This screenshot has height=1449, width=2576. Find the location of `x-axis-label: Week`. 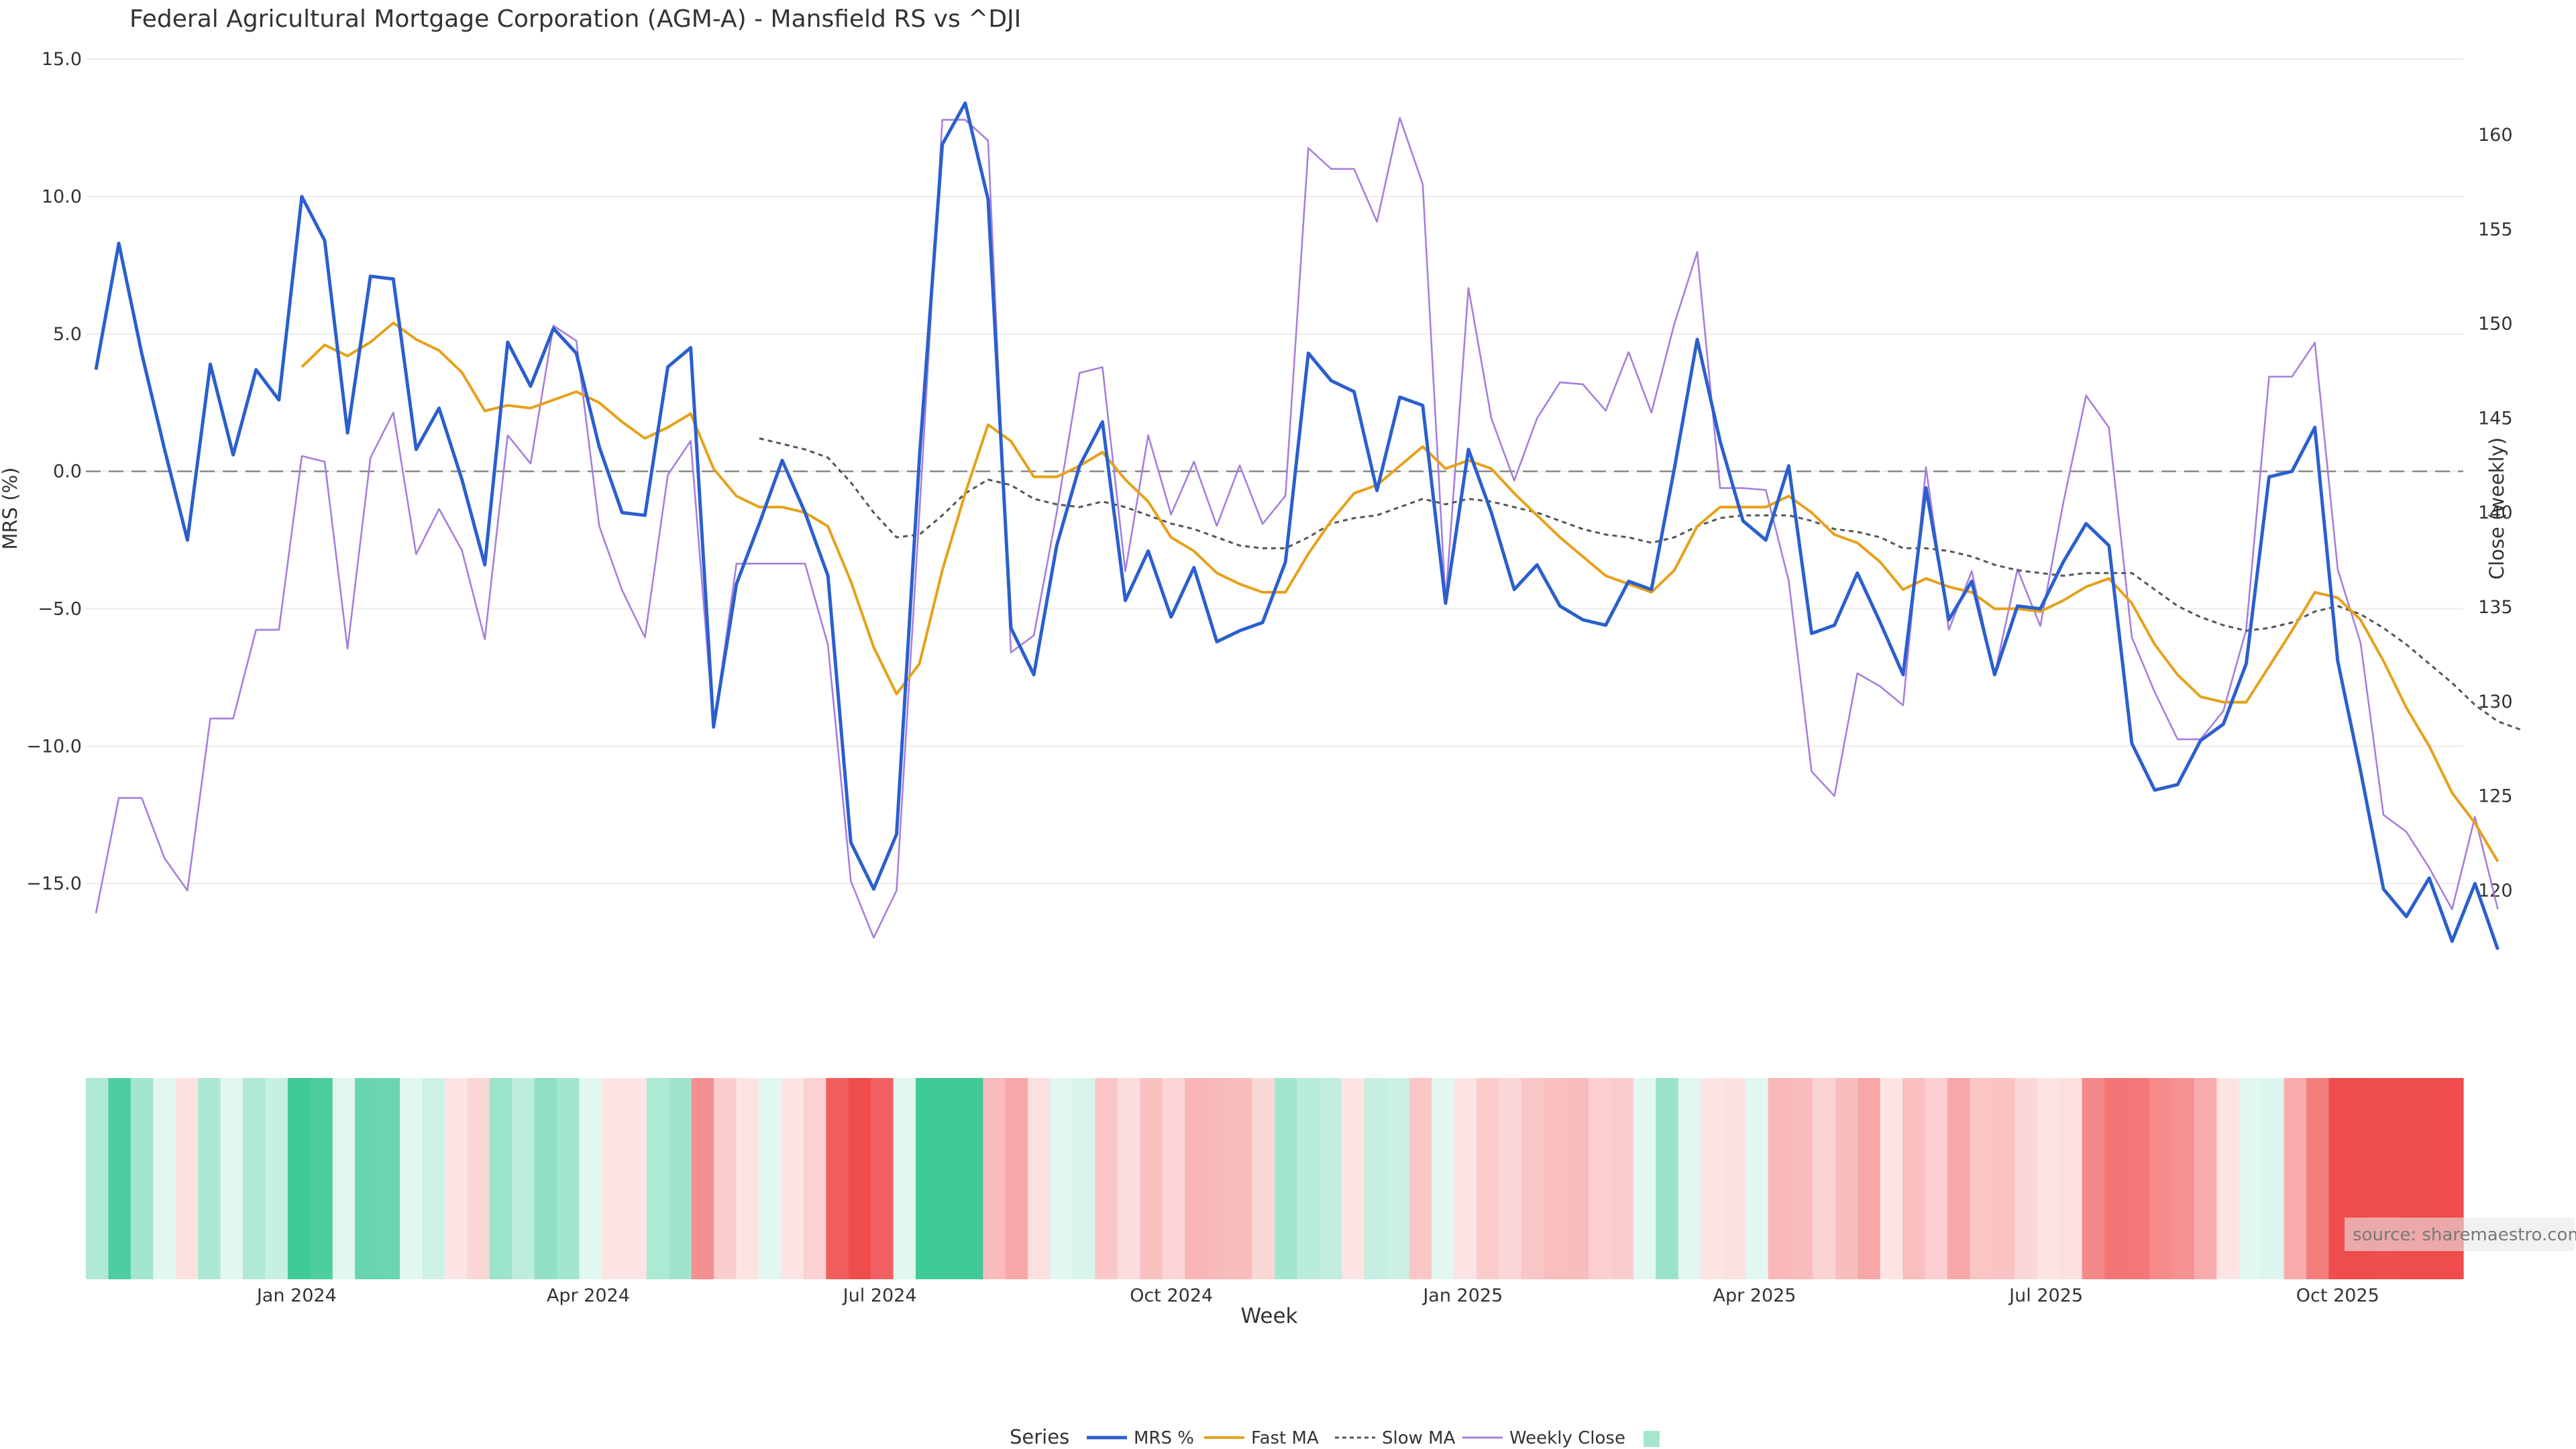

x-axis-label: Week is located at coordinates (1269, 1316).